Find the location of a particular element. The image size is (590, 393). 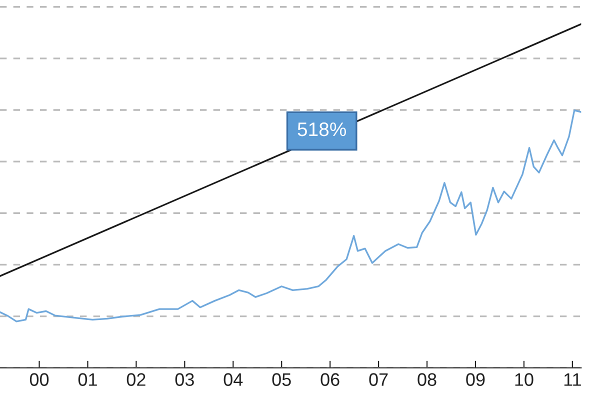

annotation: 518% is located at coordinates (322, 129).